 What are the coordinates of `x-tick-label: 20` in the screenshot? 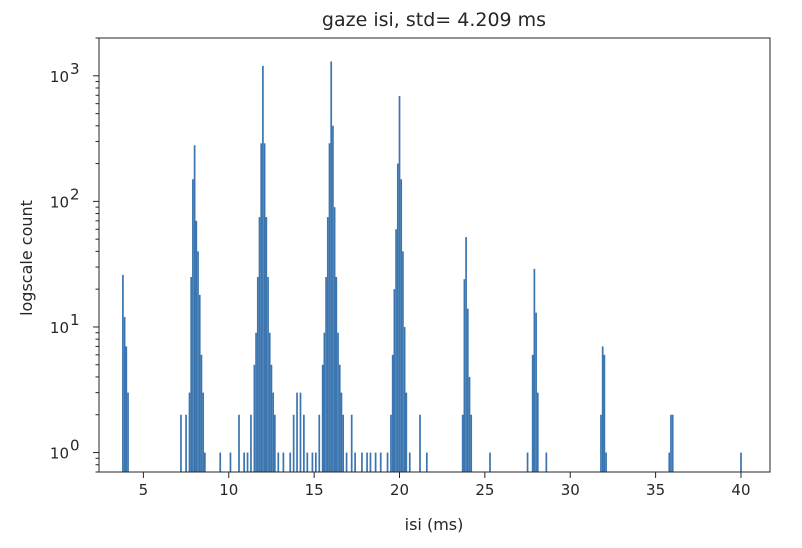 It's located at (399, 490).